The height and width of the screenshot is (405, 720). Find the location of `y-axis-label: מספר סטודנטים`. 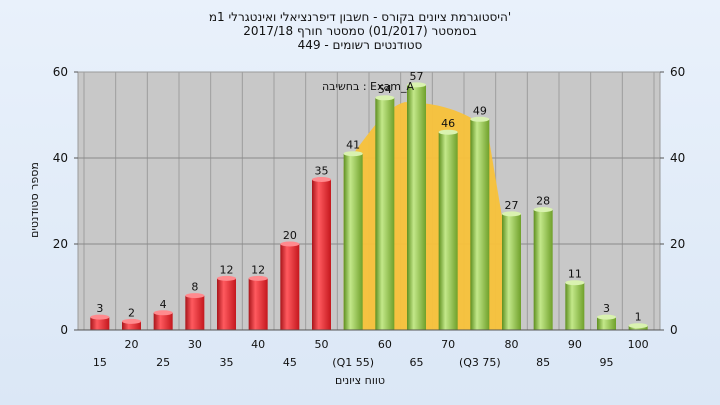

y-axis-label: מספר סטודנטים is located at coordinates (34, 200).